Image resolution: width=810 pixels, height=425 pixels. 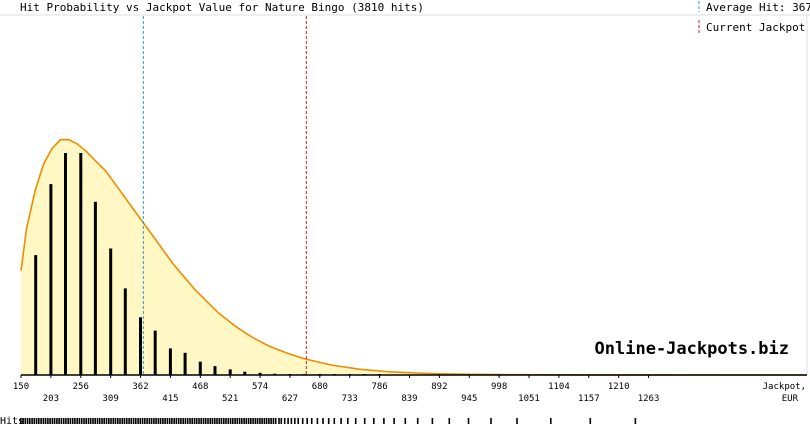 What do you see at coordinates (51, 399) in the screenshot?
I see `x-tick-label: 203` at bounding box center [51, 399].